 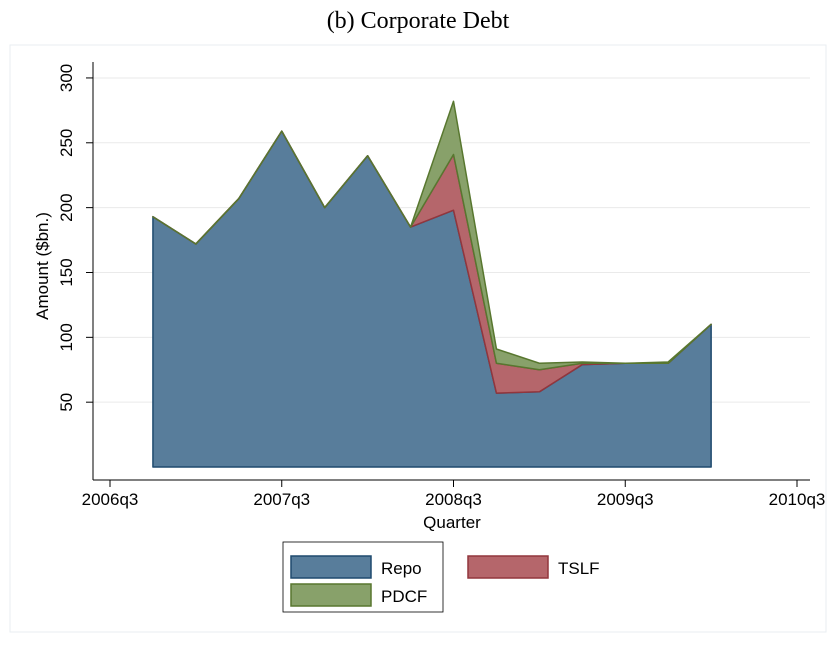 I want to click on y-axis-label: Amount ($bn.), so click(x=42, y=266).